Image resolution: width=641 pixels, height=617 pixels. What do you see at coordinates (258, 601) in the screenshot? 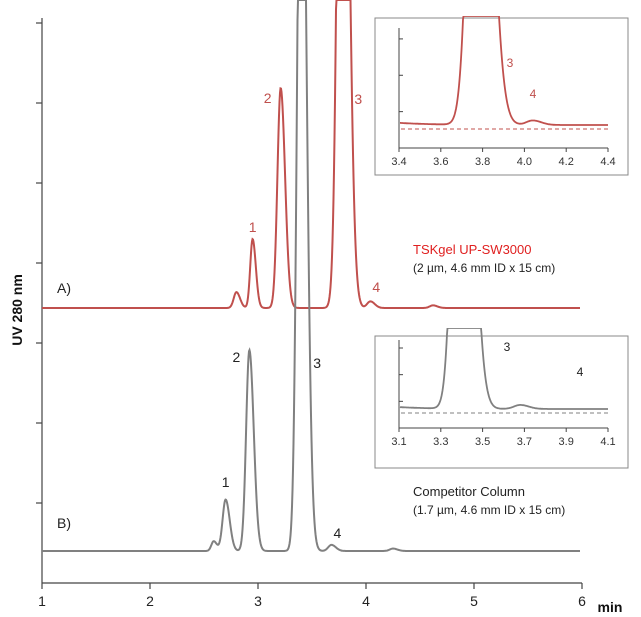
I see `x-tick-label: 3` at bounding box center [258, 601].